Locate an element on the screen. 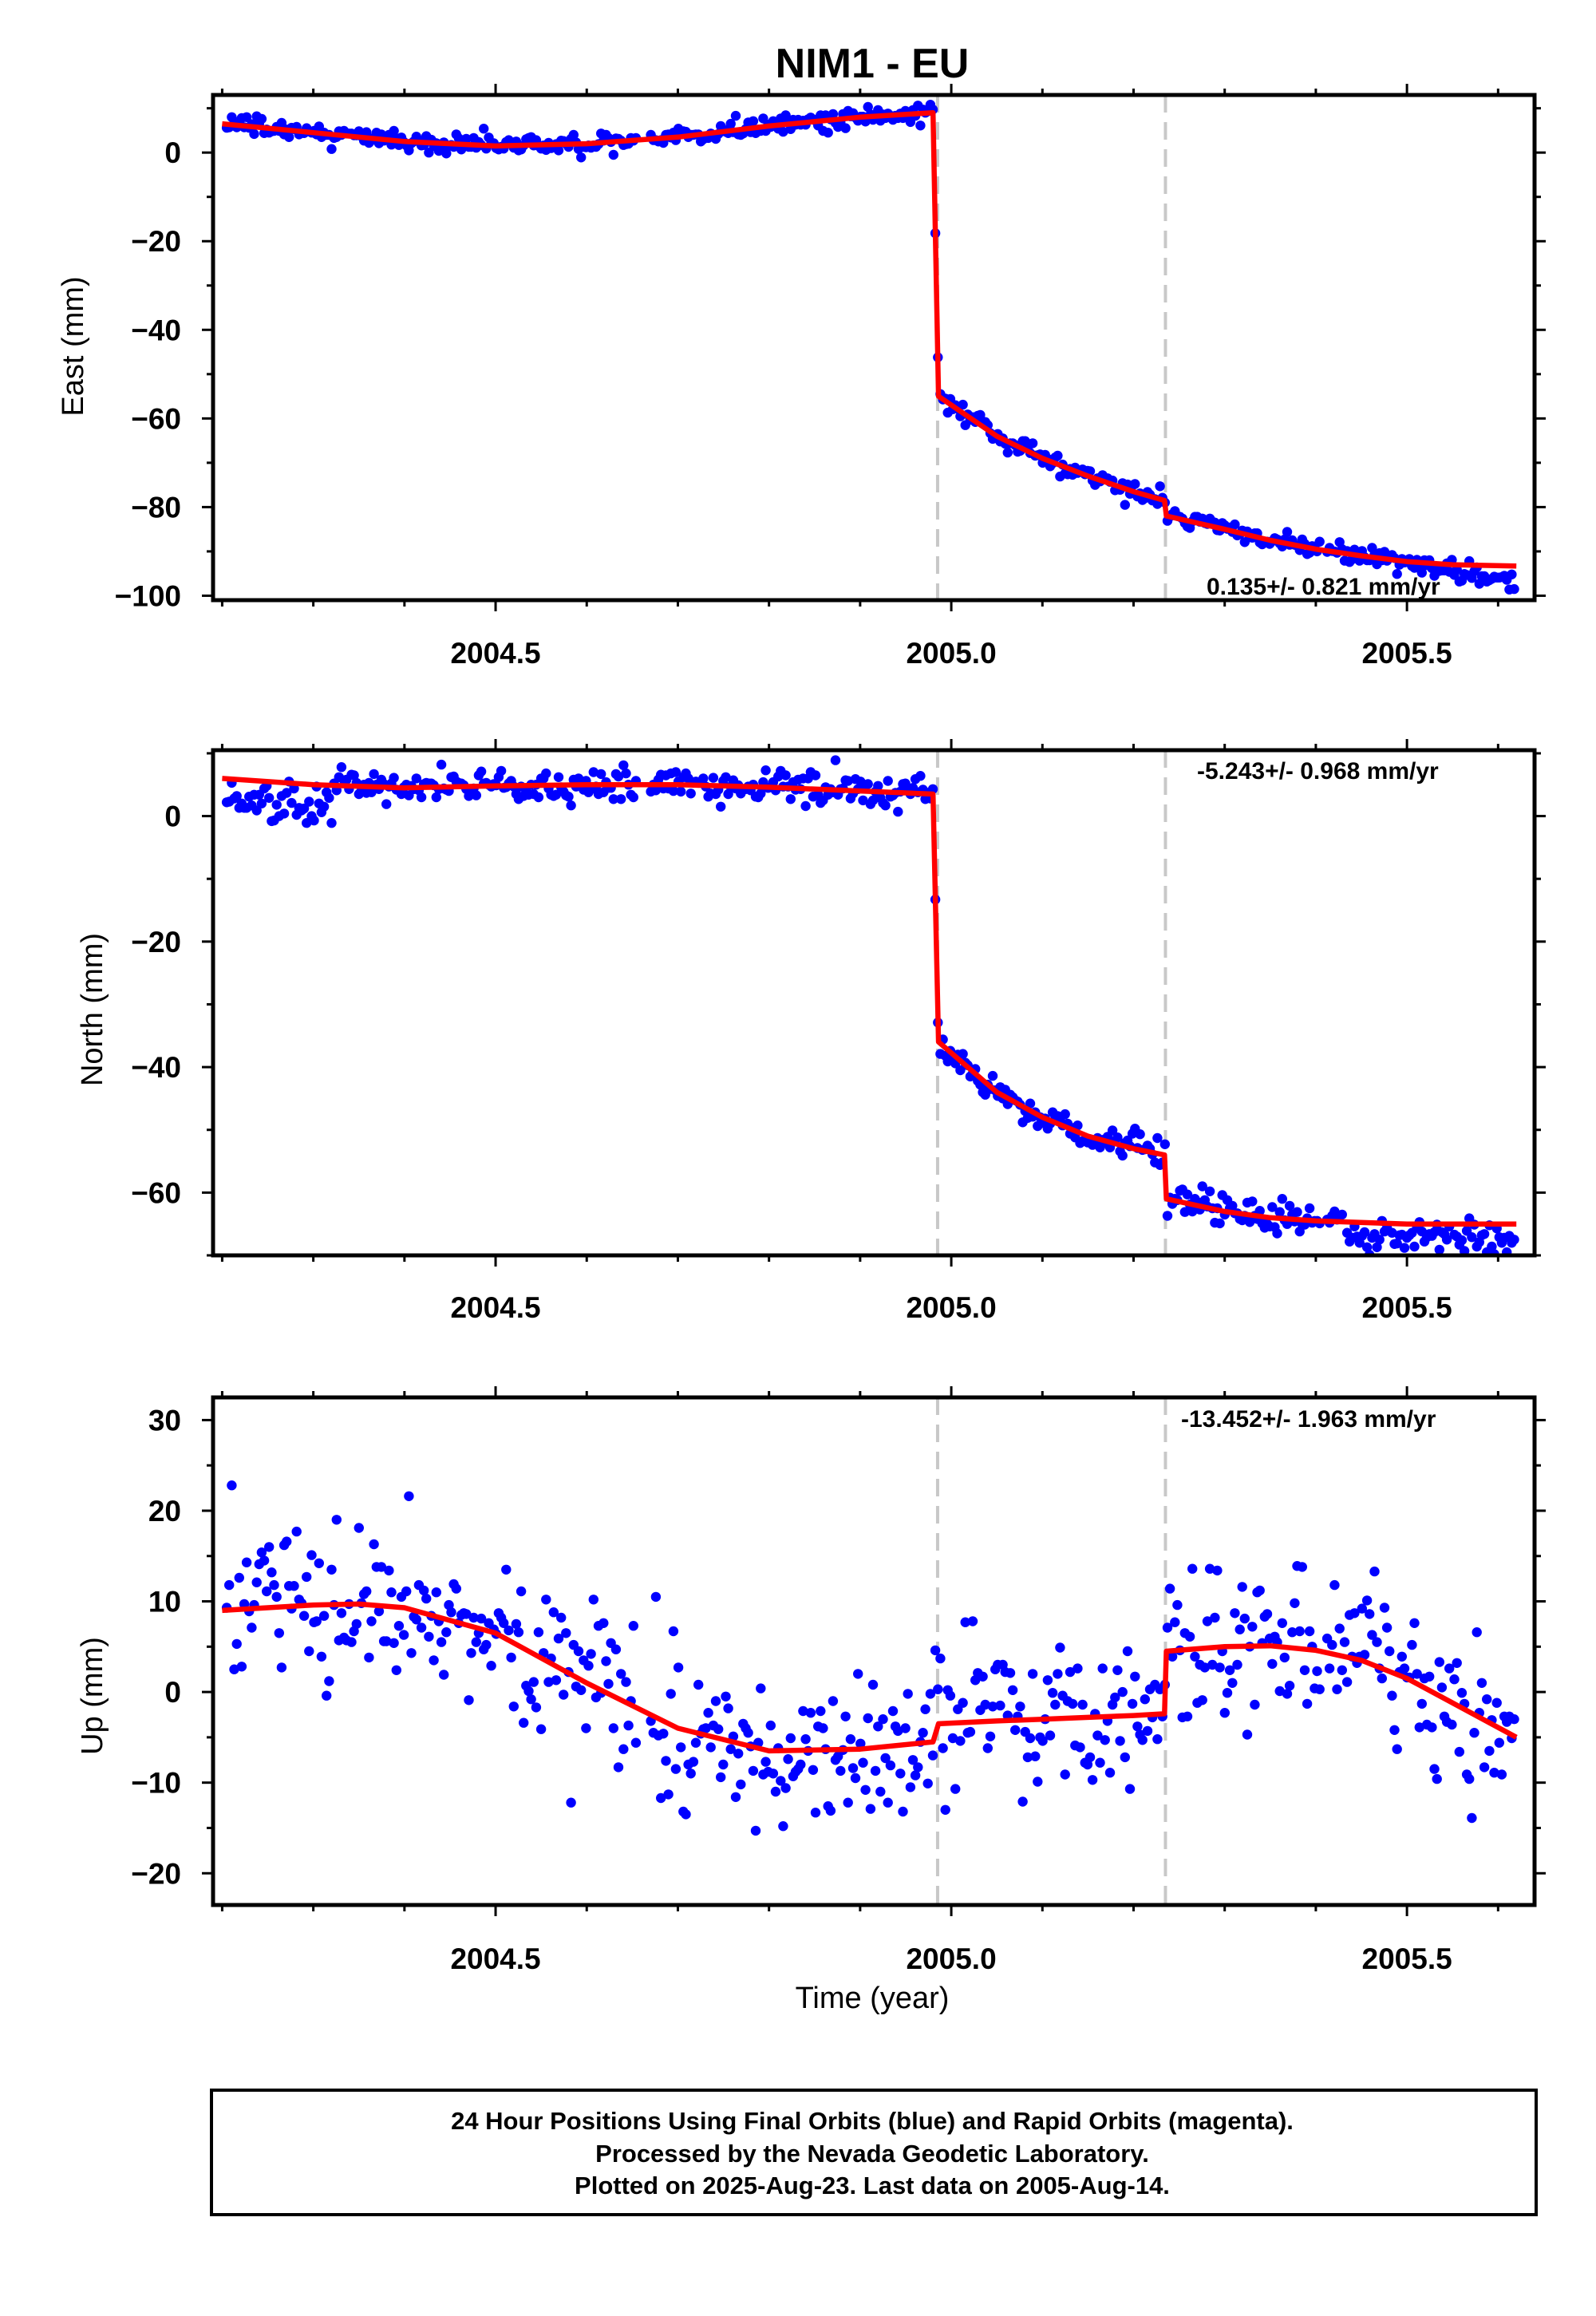 The width and height of the screenshot is (1596, 2316). east-ytick-label: −100 is located at coordinates (148, 595).